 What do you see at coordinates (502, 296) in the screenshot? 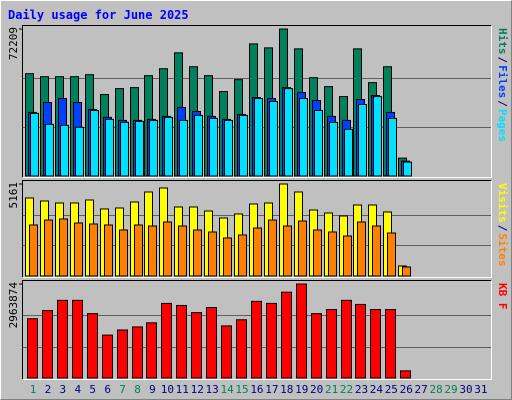
I see `legend-label: KB F` at bounding box center [502, 296].